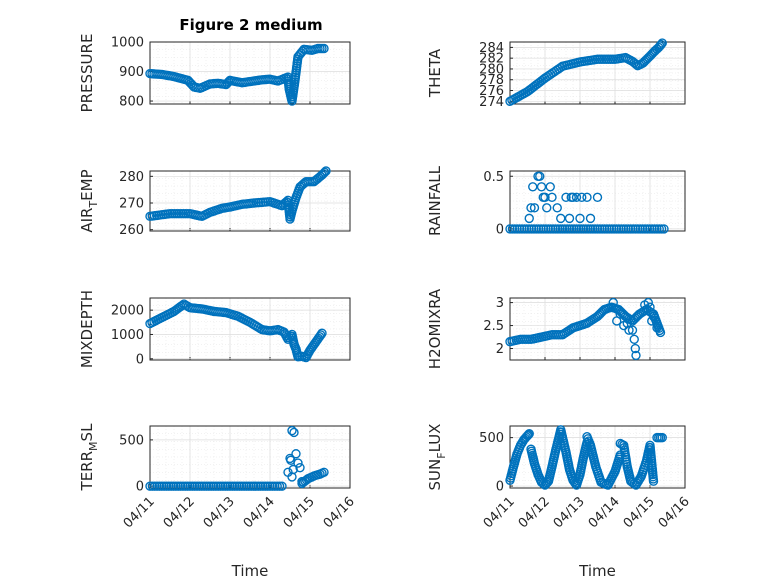 The height and width of the screenshot is (583, 778). Describe the element at coordinates (493, 326) in the screenshot. I see `y-tick-label: 2.5` at that location.